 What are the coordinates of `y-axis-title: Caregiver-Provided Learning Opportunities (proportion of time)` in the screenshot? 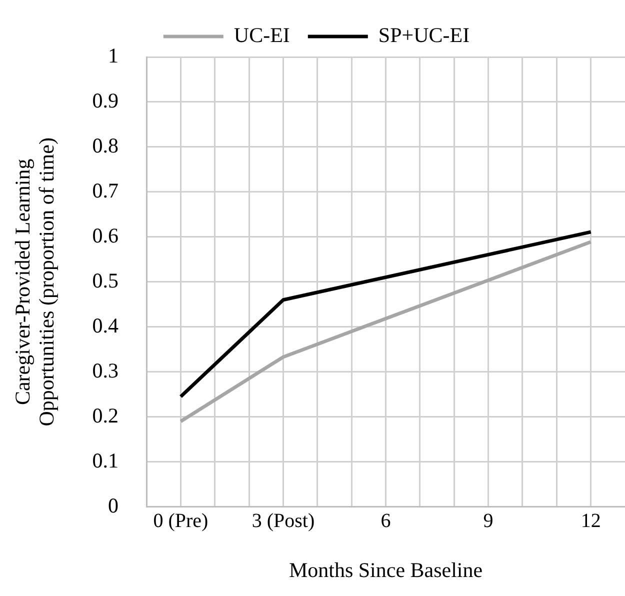 It's located at (34, 282).